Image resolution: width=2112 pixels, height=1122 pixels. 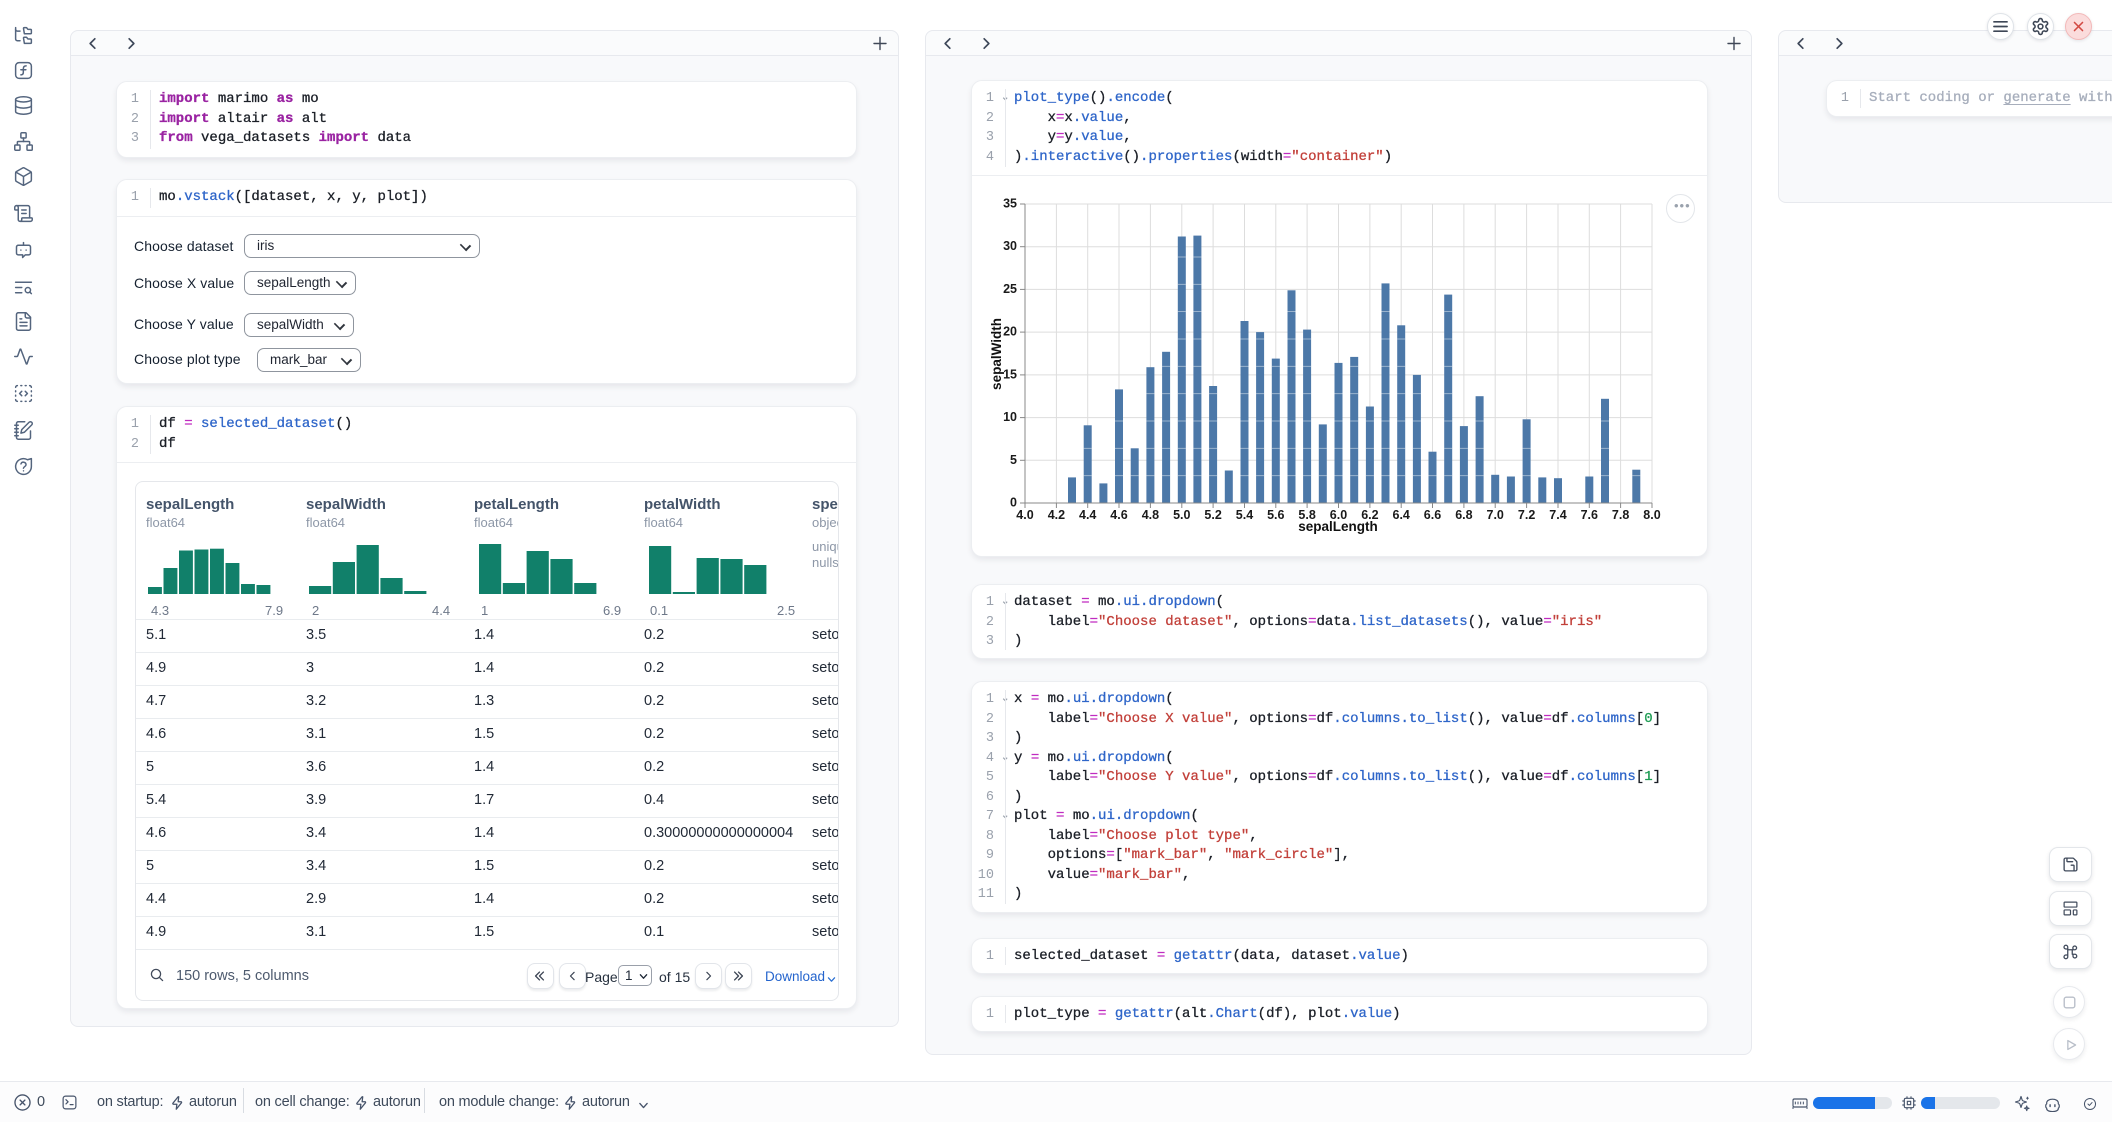 I want to click on svg-text: sepalLength, so click(x=1338, y=526).